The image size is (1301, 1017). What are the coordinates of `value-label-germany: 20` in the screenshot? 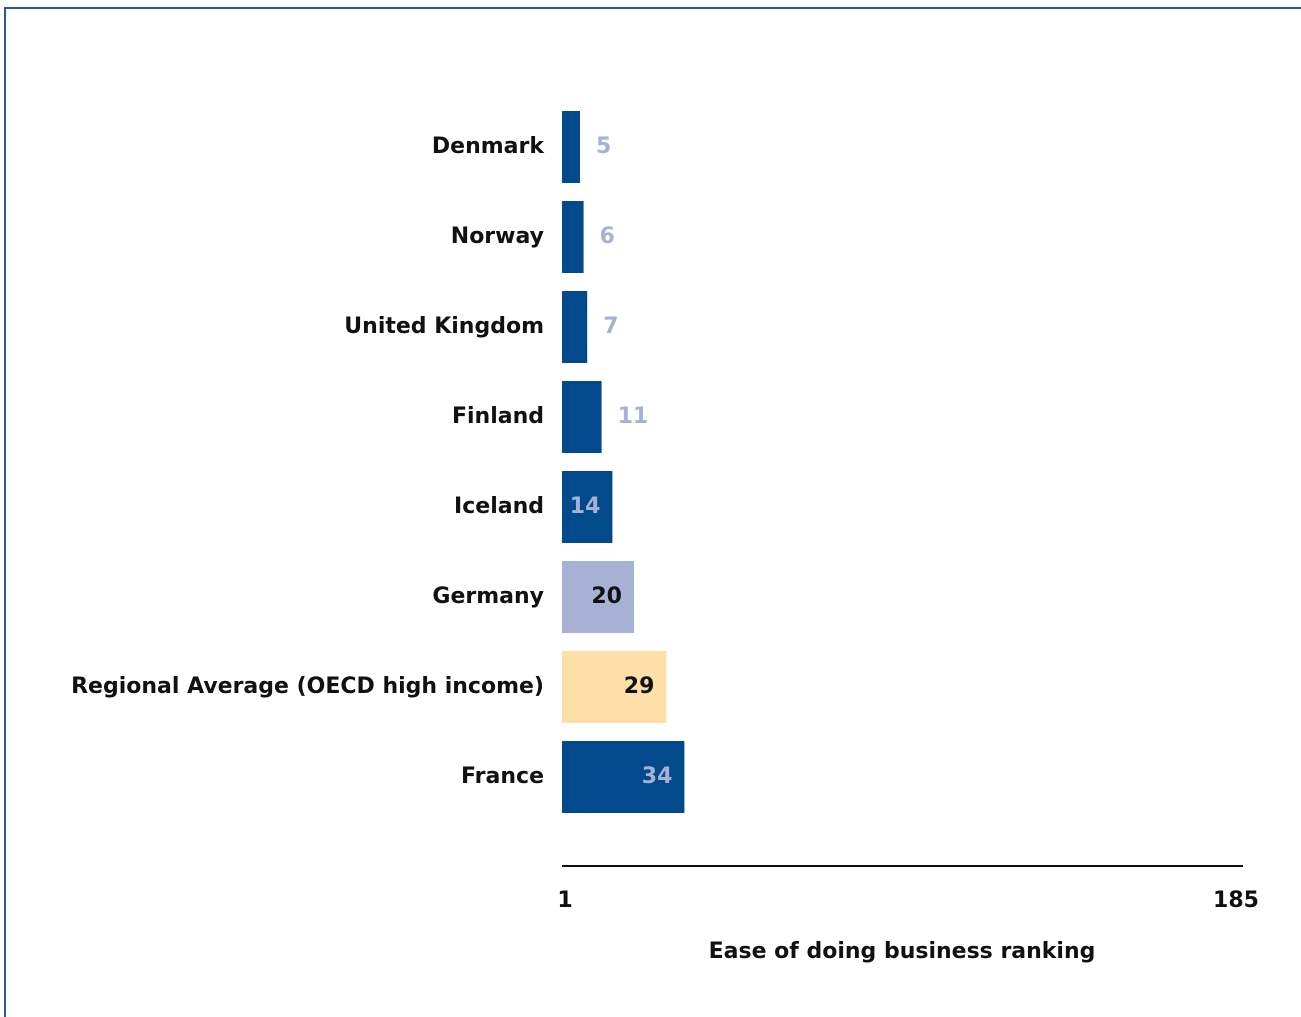 It's located at (606, 596).